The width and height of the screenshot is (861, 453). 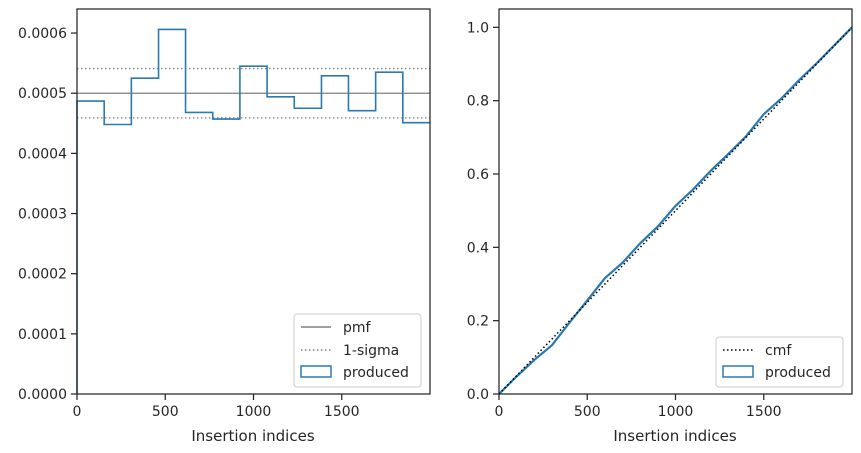 What do you see at coordinates (478, 248) in the screenshot?
I see `y-tick-label: 0.4` at bounding box center [478, 248].